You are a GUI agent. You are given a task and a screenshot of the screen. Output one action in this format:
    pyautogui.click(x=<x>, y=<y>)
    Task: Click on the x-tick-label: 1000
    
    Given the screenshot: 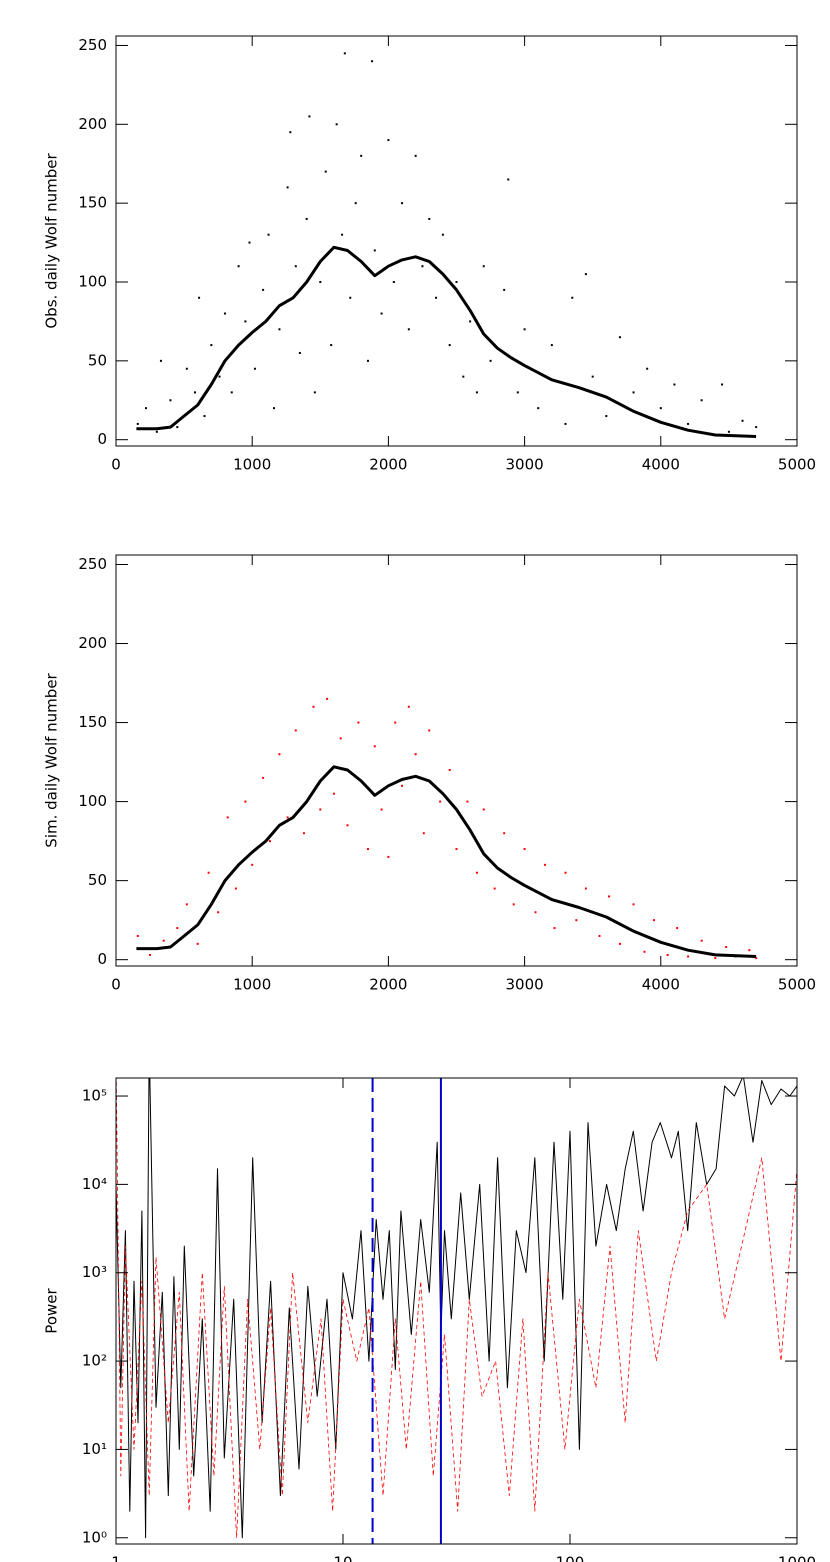 What is the action you would take?
    pyautogui.click(x=252, y=985)
    